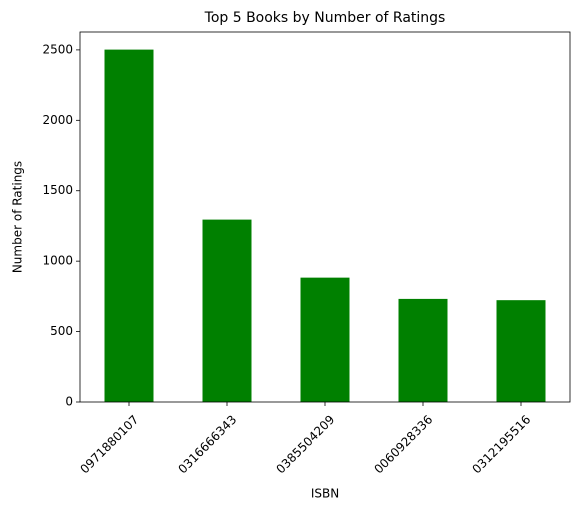 The image size is (580, 513). Describe the element at coordinates (305, 444) in the screenshot. I see `x-tick-label: 0385504209` at that location.